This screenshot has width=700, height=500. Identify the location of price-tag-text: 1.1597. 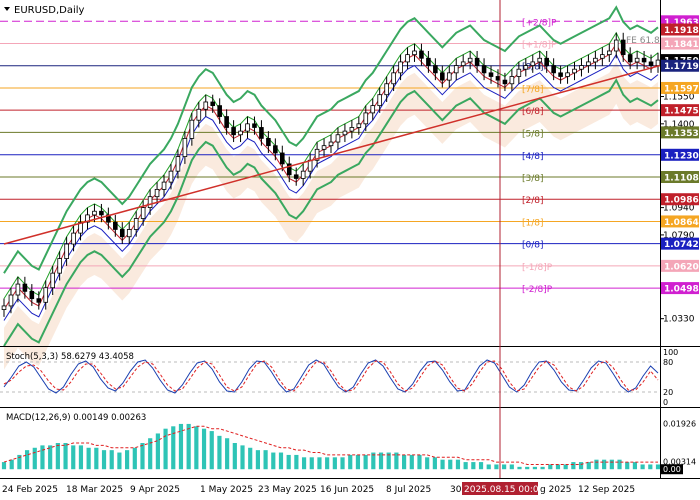
(681, 89).